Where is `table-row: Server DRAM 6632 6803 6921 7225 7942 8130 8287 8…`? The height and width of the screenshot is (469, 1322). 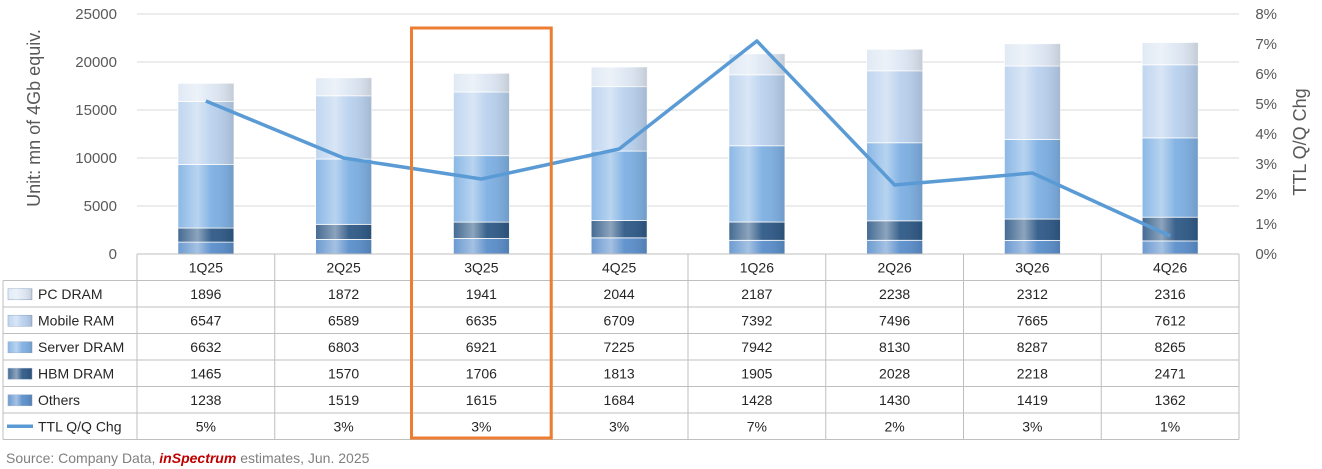
table-row: Server DRAM 6632 6803 6921 7225 7942 8130 8287 8… is located at coordinates (596, 347).